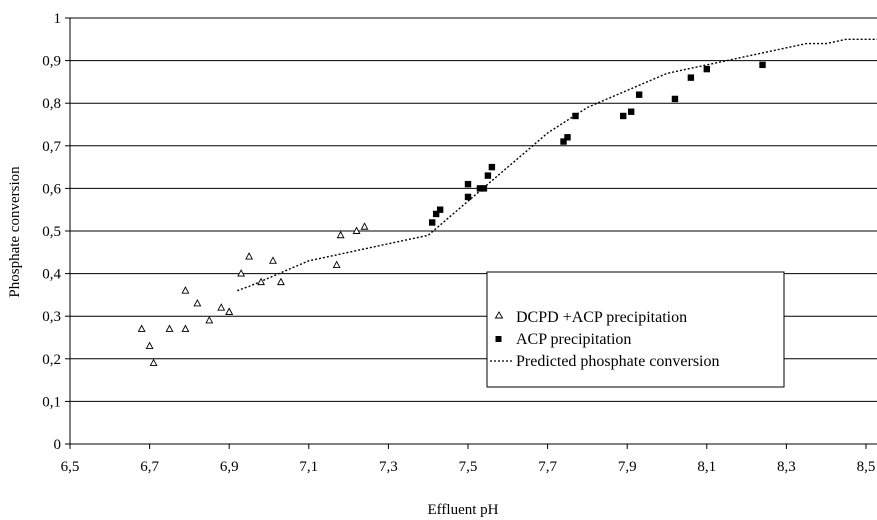  I want to click on x-tick-label: 6,7, so click(149, 467).